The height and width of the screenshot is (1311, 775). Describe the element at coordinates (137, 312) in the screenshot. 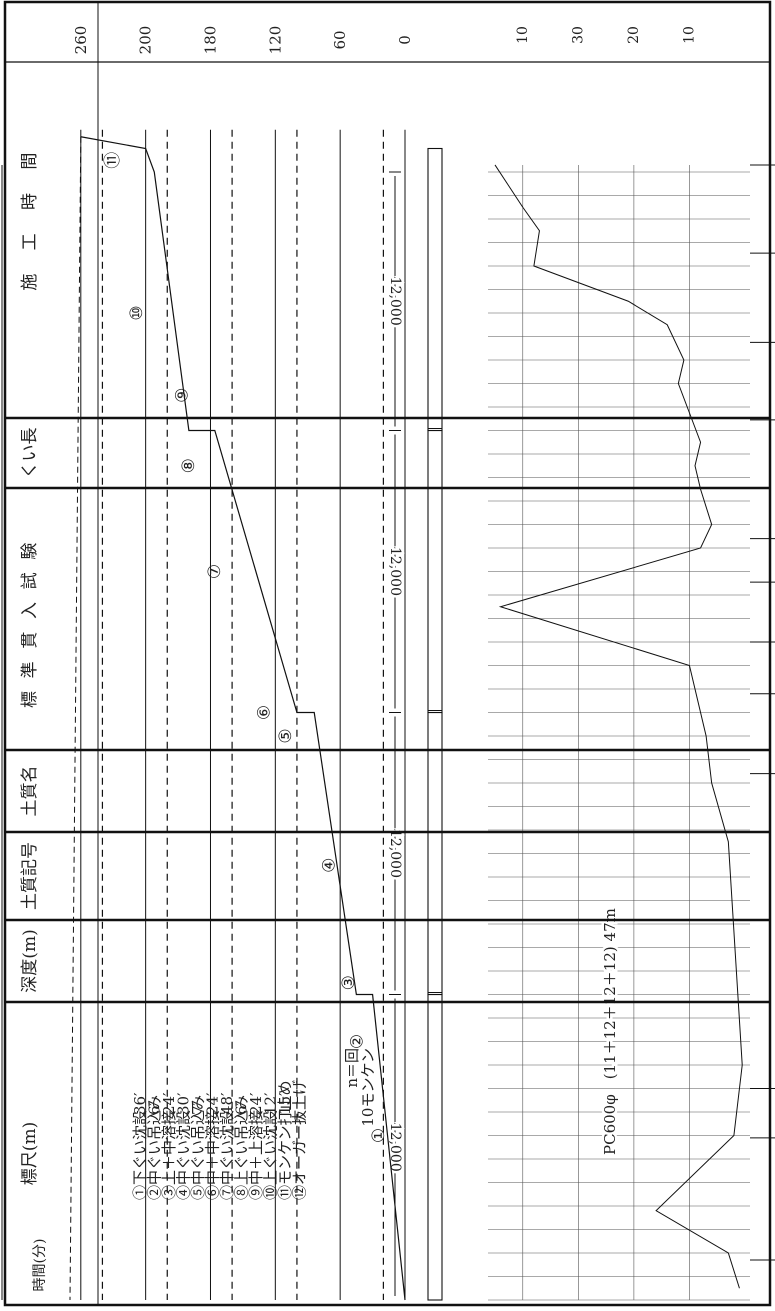

I see `curve-marker: ⑩` at that location.